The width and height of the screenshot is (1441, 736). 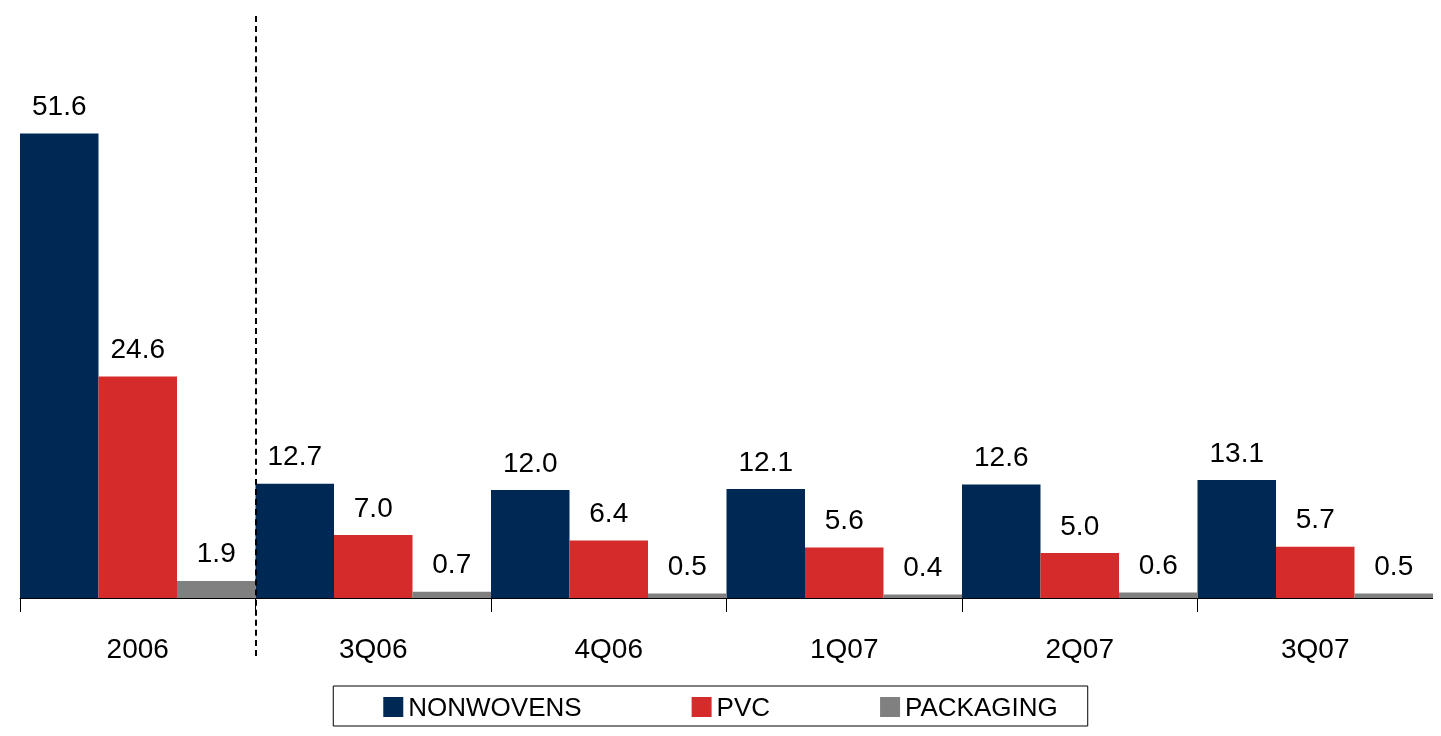 I want to click on data-label: 12.7, so click(x=294, y=456).